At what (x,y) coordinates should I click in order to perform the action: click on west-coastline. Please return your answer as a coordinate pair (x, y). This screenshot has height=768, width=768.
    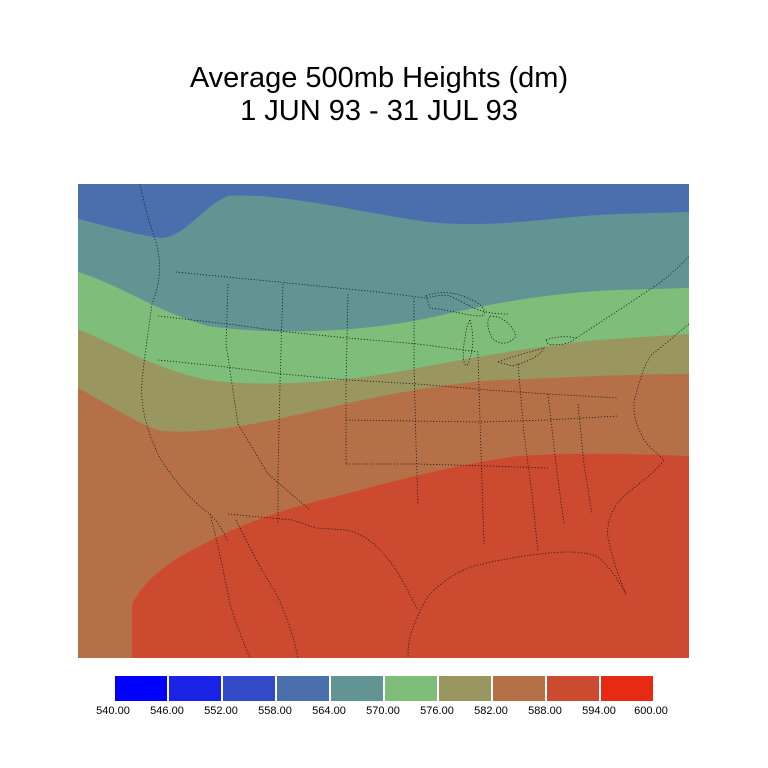
    Looking at the image, I should click on (184, 363).